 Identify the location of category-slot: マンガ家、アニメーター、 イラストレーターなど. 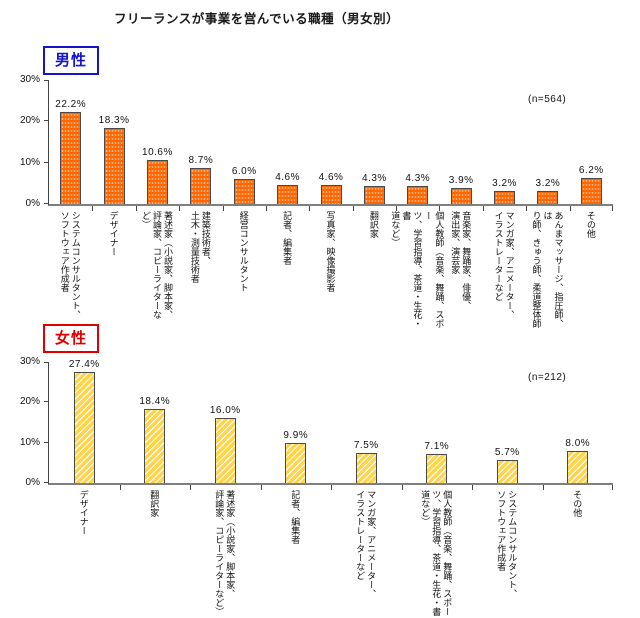
(503, 270).